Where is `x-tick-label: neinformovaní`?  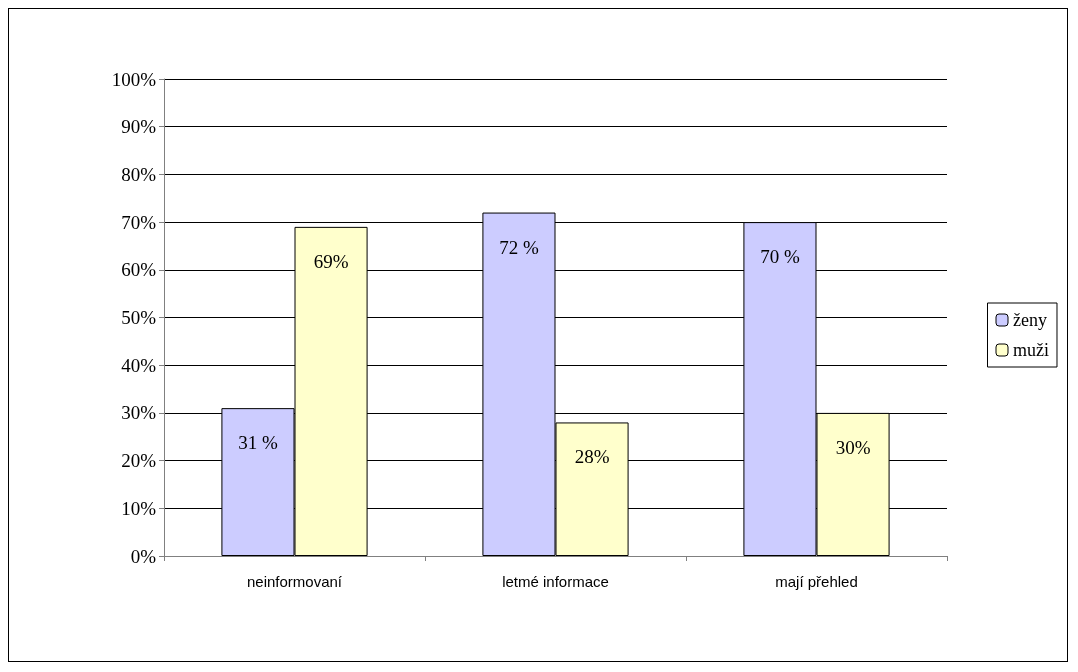
x-tick-label: neinformovaní is located at coordinates (294, 581).